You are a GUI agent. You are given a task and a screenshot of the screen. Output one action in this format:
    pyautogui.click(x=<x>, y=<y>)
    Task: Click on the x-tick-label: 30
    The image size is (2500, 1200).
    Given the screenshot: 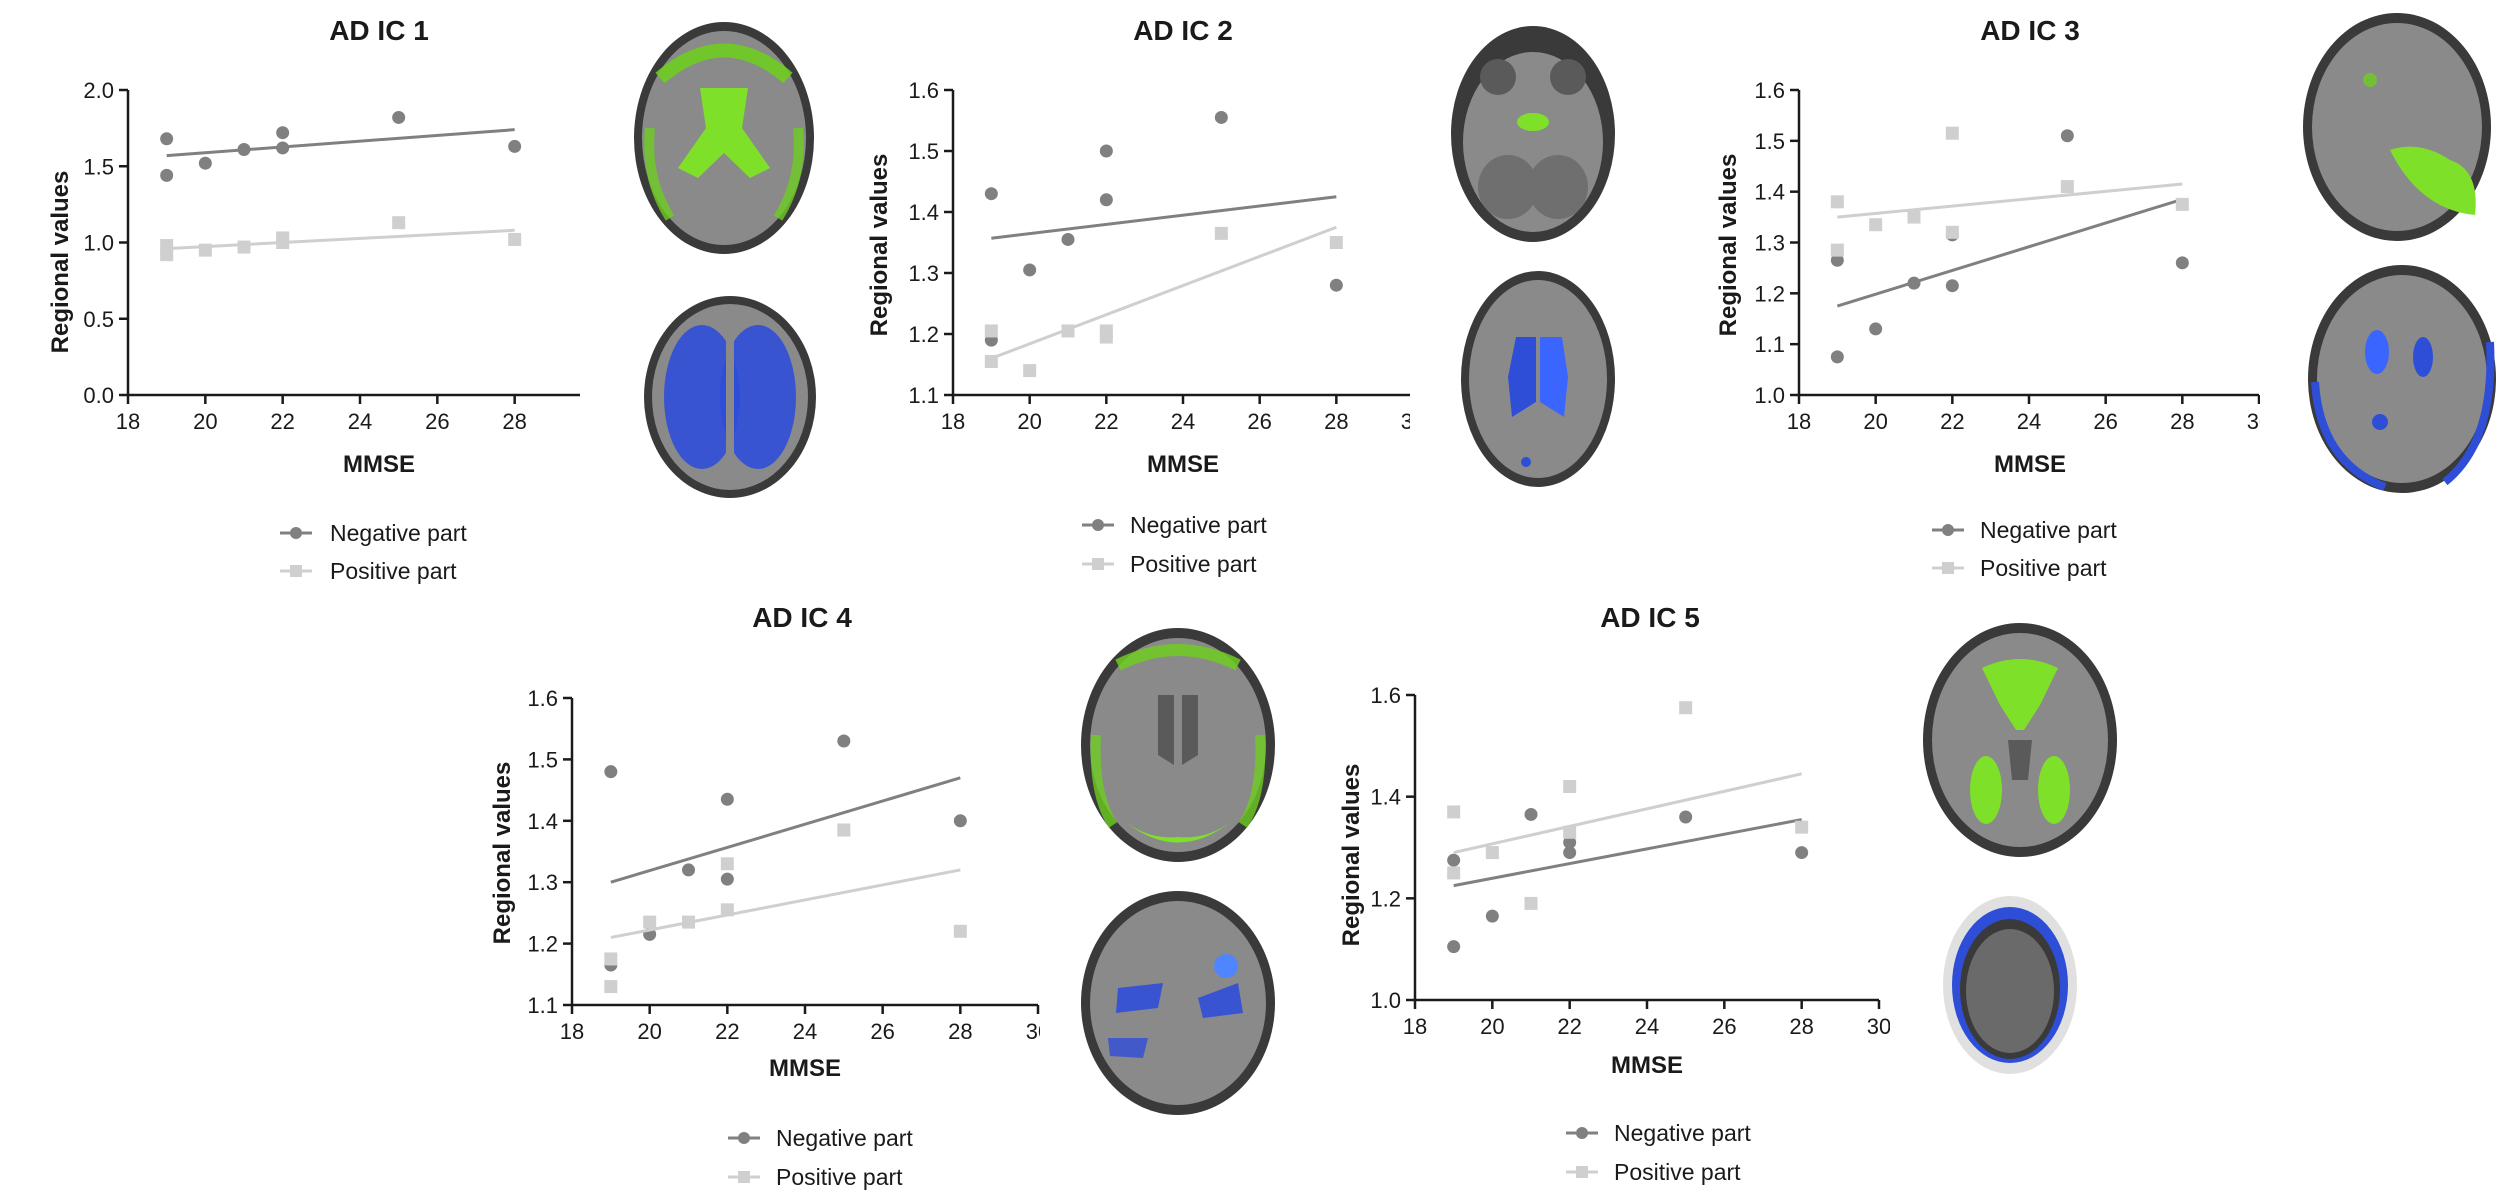 What is the action you would take?
    pyautogui.click(x=2253, y=421)
    